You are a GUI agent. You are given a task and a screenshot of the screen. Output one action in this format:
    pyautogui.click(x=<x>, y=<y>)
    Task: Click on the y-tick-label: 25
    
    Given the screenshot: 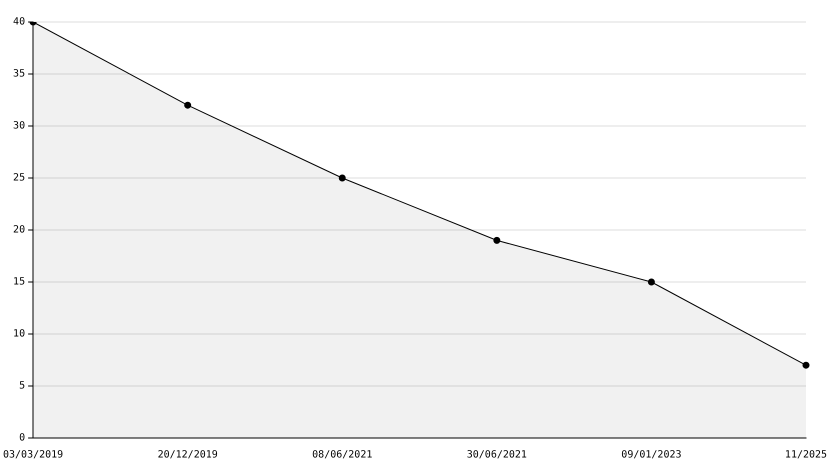 What is the action you would take?
    pyautogui.click(x=19, y=178)
    